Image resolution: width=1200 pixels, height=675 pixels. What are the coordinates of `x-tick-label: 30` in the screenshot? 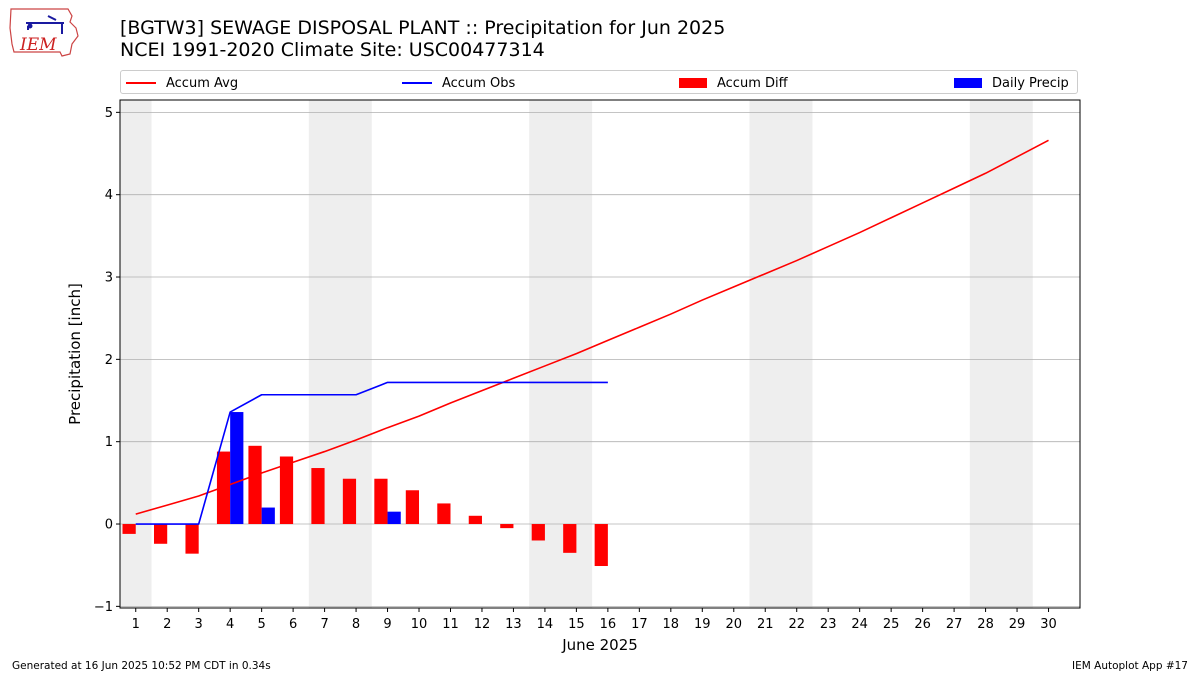 It's located at (1048, 624).